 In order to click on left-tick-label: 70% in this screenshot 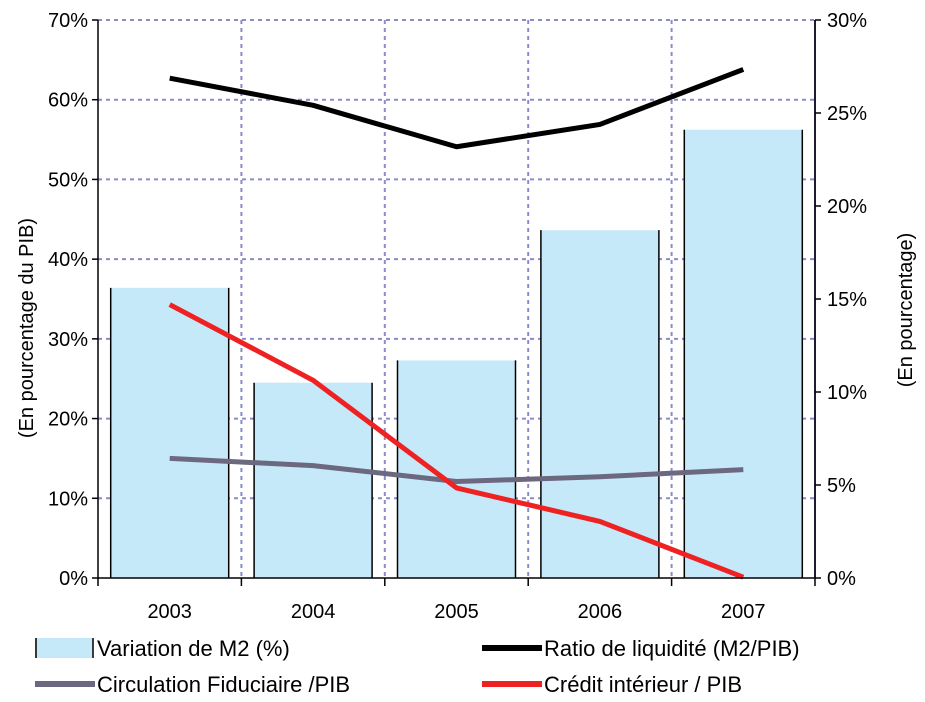, I will do `click(68, 21)`.